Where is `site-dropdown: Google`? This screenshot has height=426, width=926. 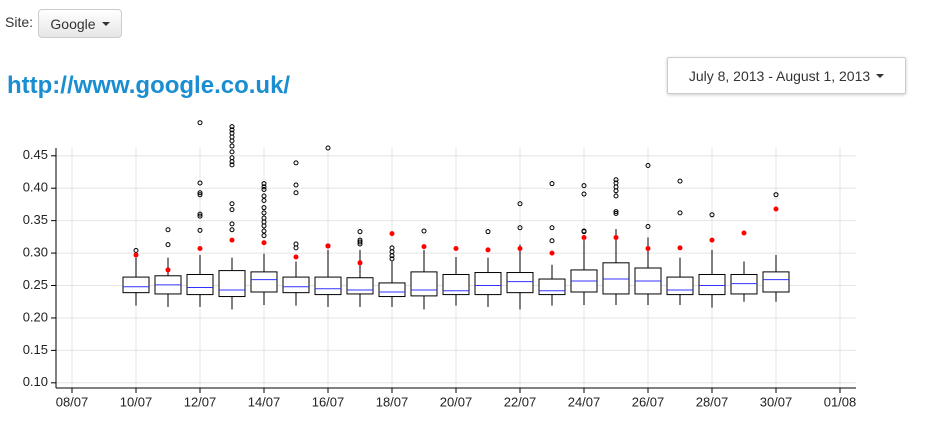
site-dropdown: Google is located at coordinates (80, 23).